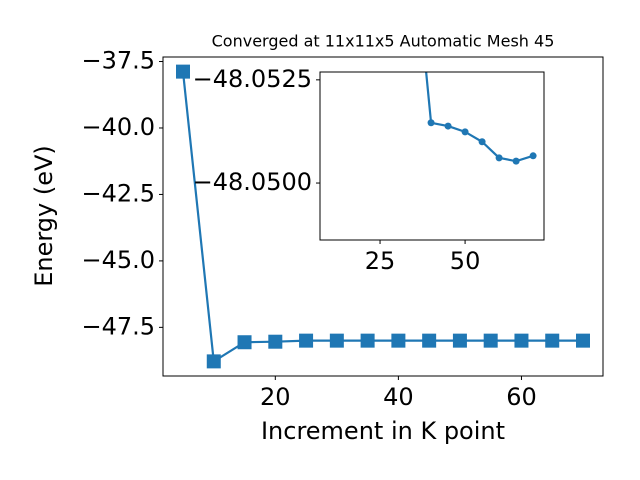 This screenshot has width=640, height=480. Describe the element at coordinates (118, 260) in the screenshot. I see `y-tick-label: −45.0` at that location.